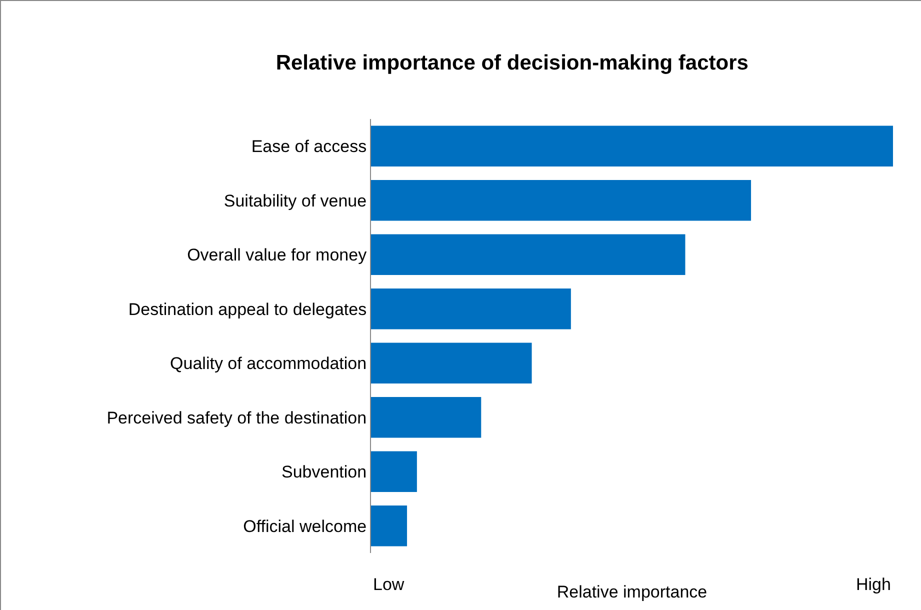 The width and height of the screenshot is (921, 610). Describe the element at coordinates (632, 592) in the screenshot. I see `x-axis-title: Relative importance` at that location.